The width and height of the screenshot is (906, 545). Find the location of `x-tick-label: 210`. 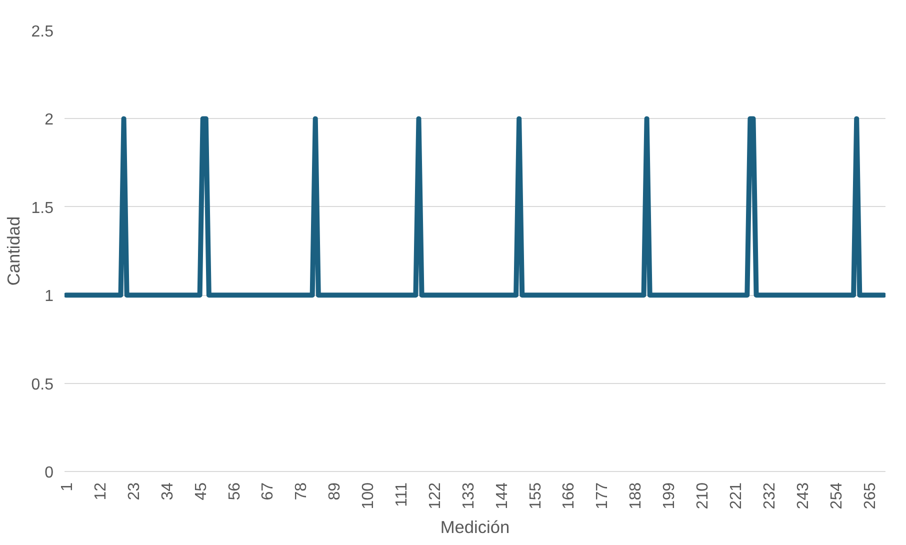

x-tick-label: 210 is located at coordinates (703, 496).